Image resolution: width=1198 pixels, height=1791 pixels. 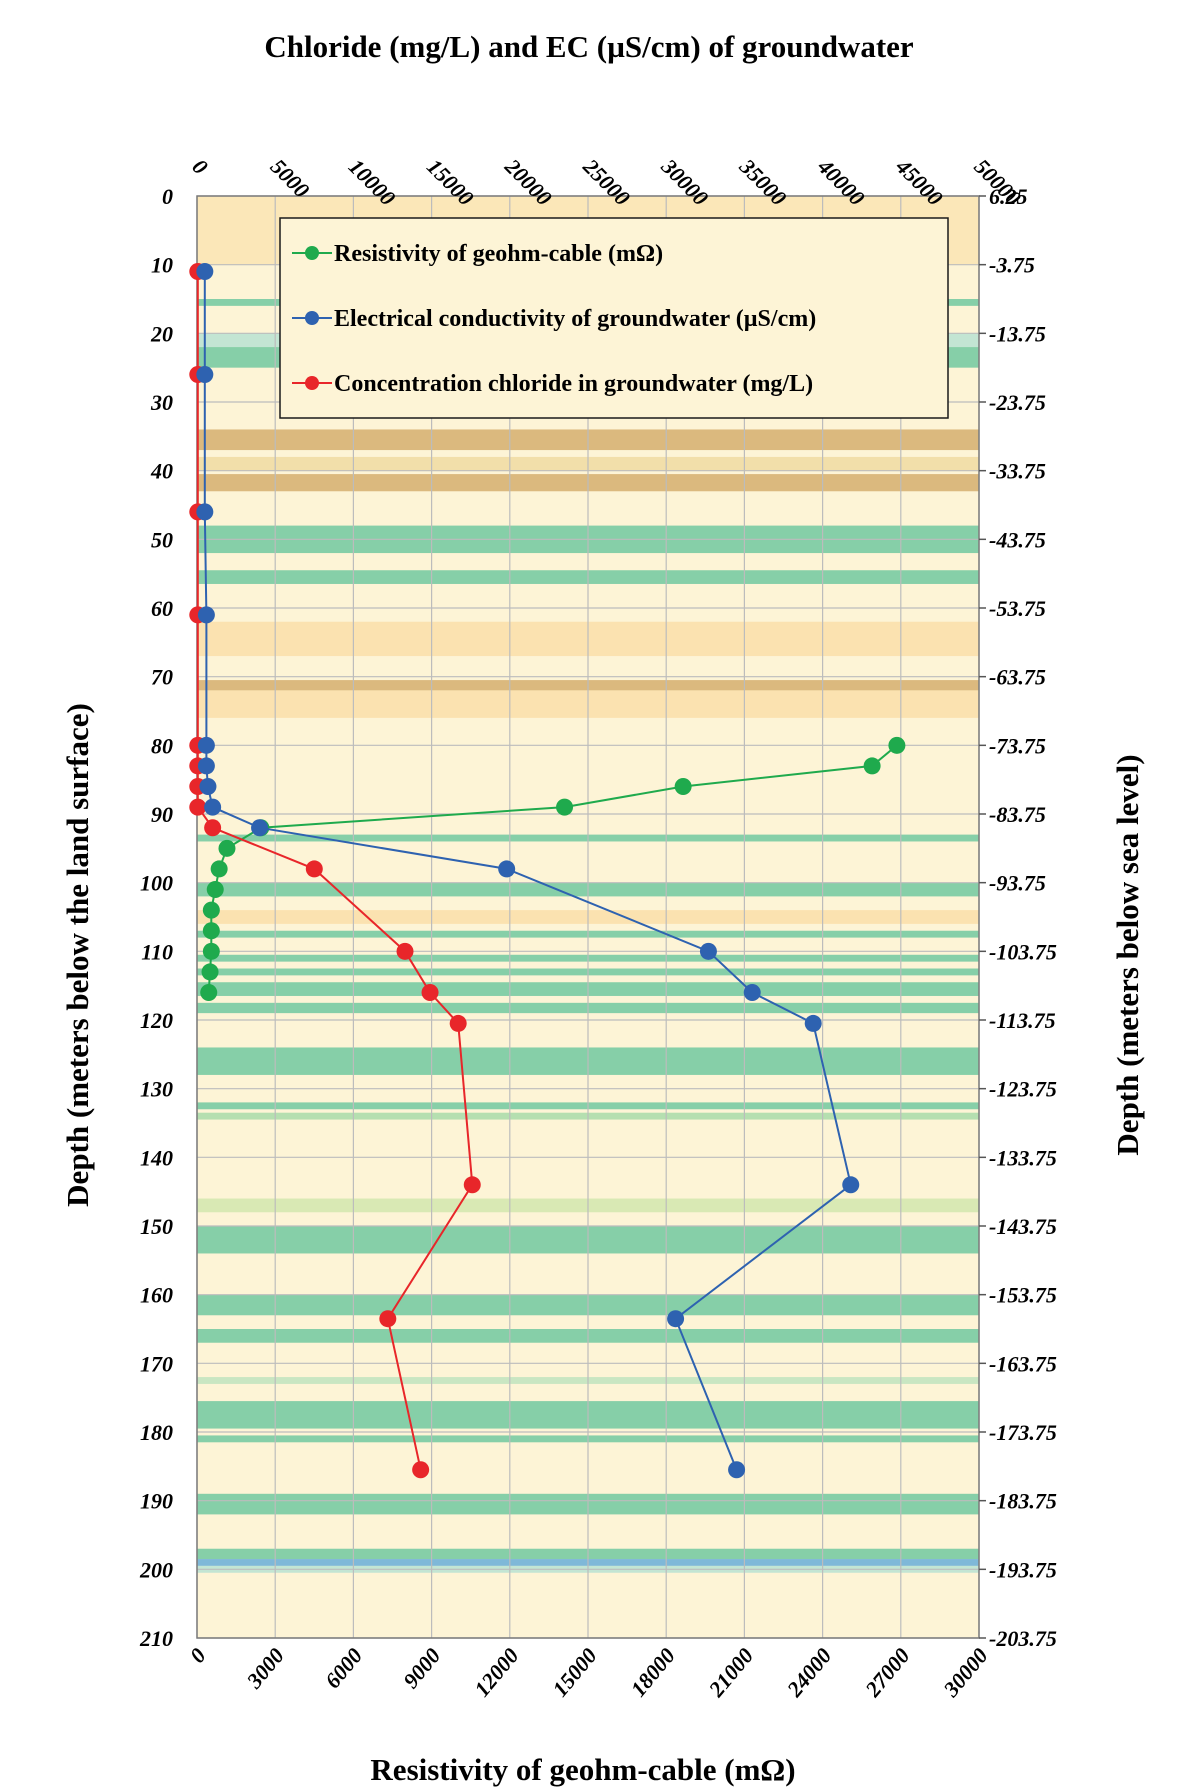 What do you see at coordinates (1017, 471) in the screenshot?
I see `y-right-tick-label: -33.75` at bounding box center [1017, 471].